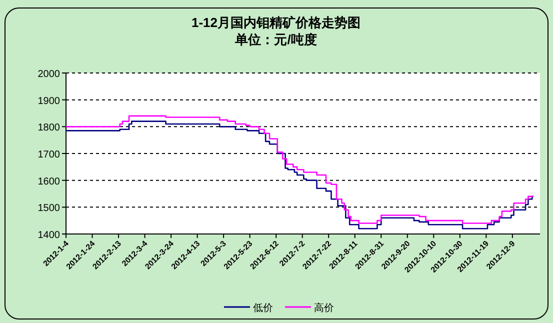 This screenshot has height=323, width=553. I want to click on y-tick-label: 1600, so click(49, 182).